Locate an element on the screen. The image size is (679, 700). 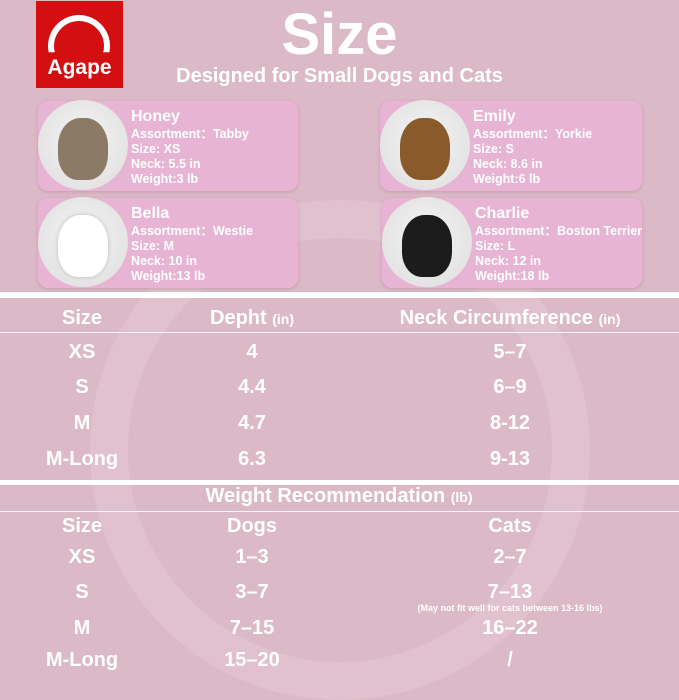
table-cell: / is located at coordinates (510, 660).